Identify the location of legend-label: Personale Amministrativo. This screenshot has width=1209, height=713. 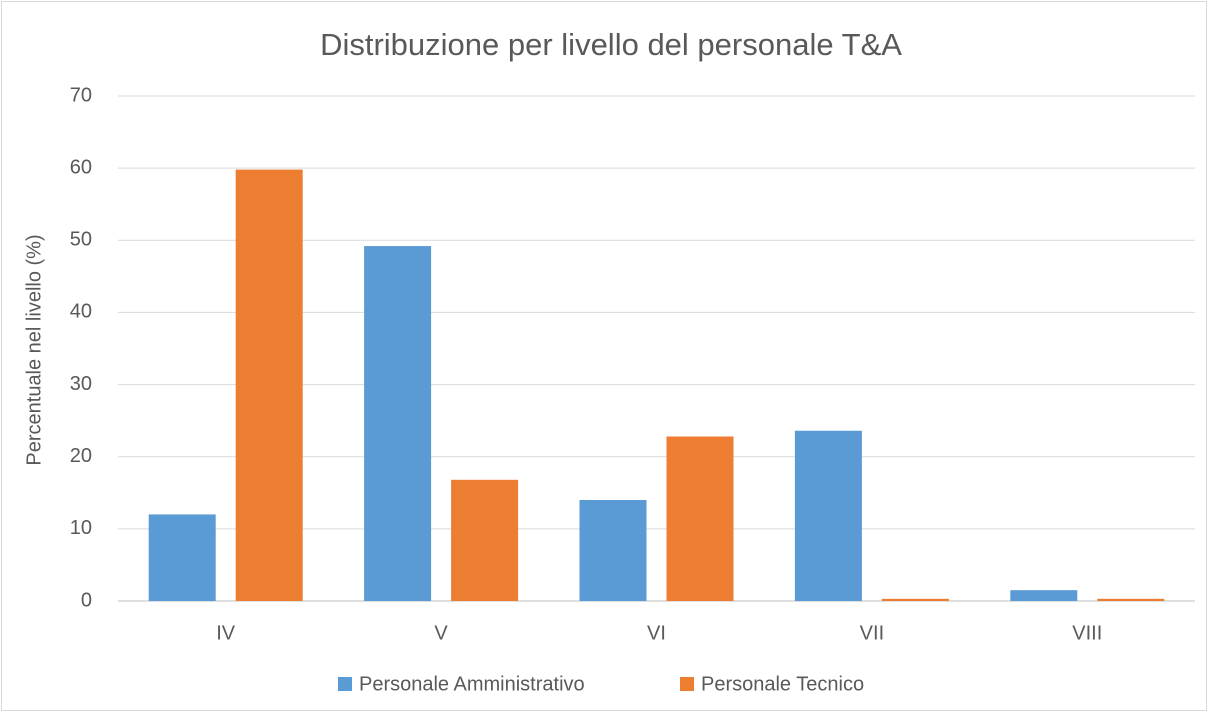
(472, 684).